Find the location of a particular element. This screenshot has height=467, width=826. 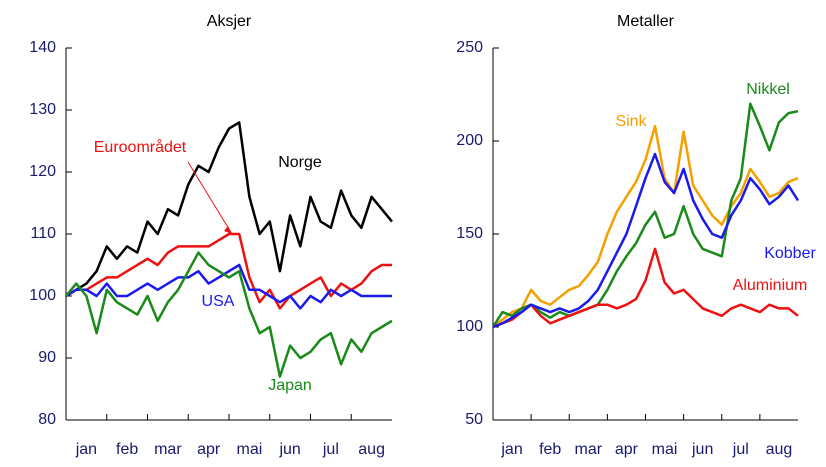

chart-title: Metaller is located at coordinates (646, 21).